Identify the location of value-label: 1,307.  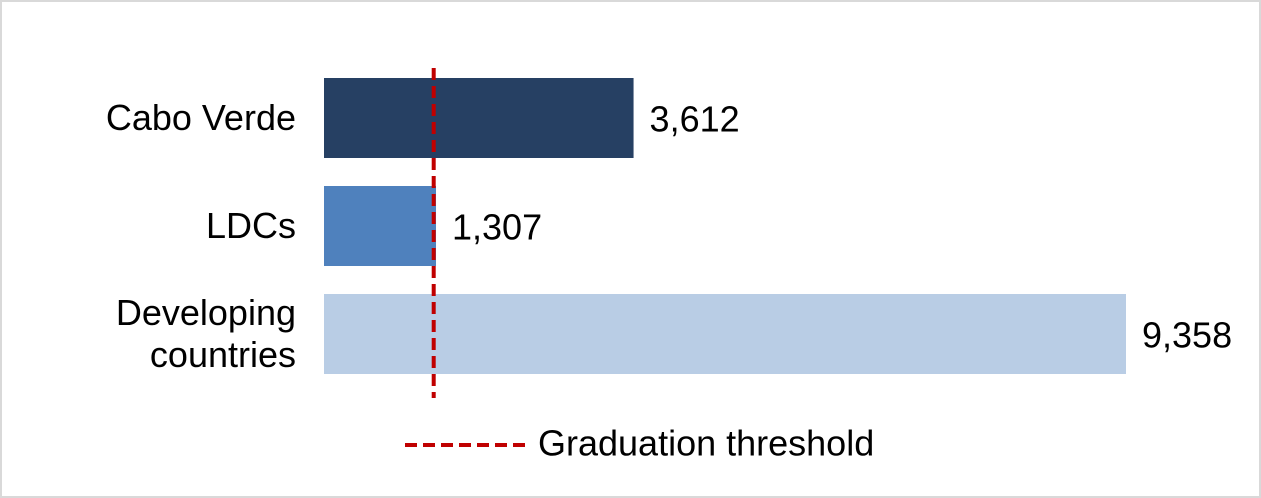
(497, 227).